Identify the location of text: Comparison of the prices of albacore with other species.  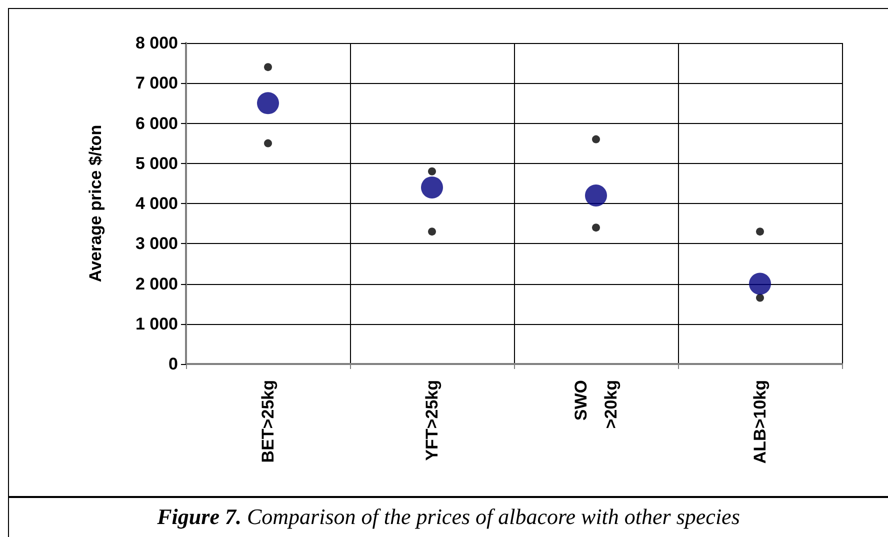
(493, 516).